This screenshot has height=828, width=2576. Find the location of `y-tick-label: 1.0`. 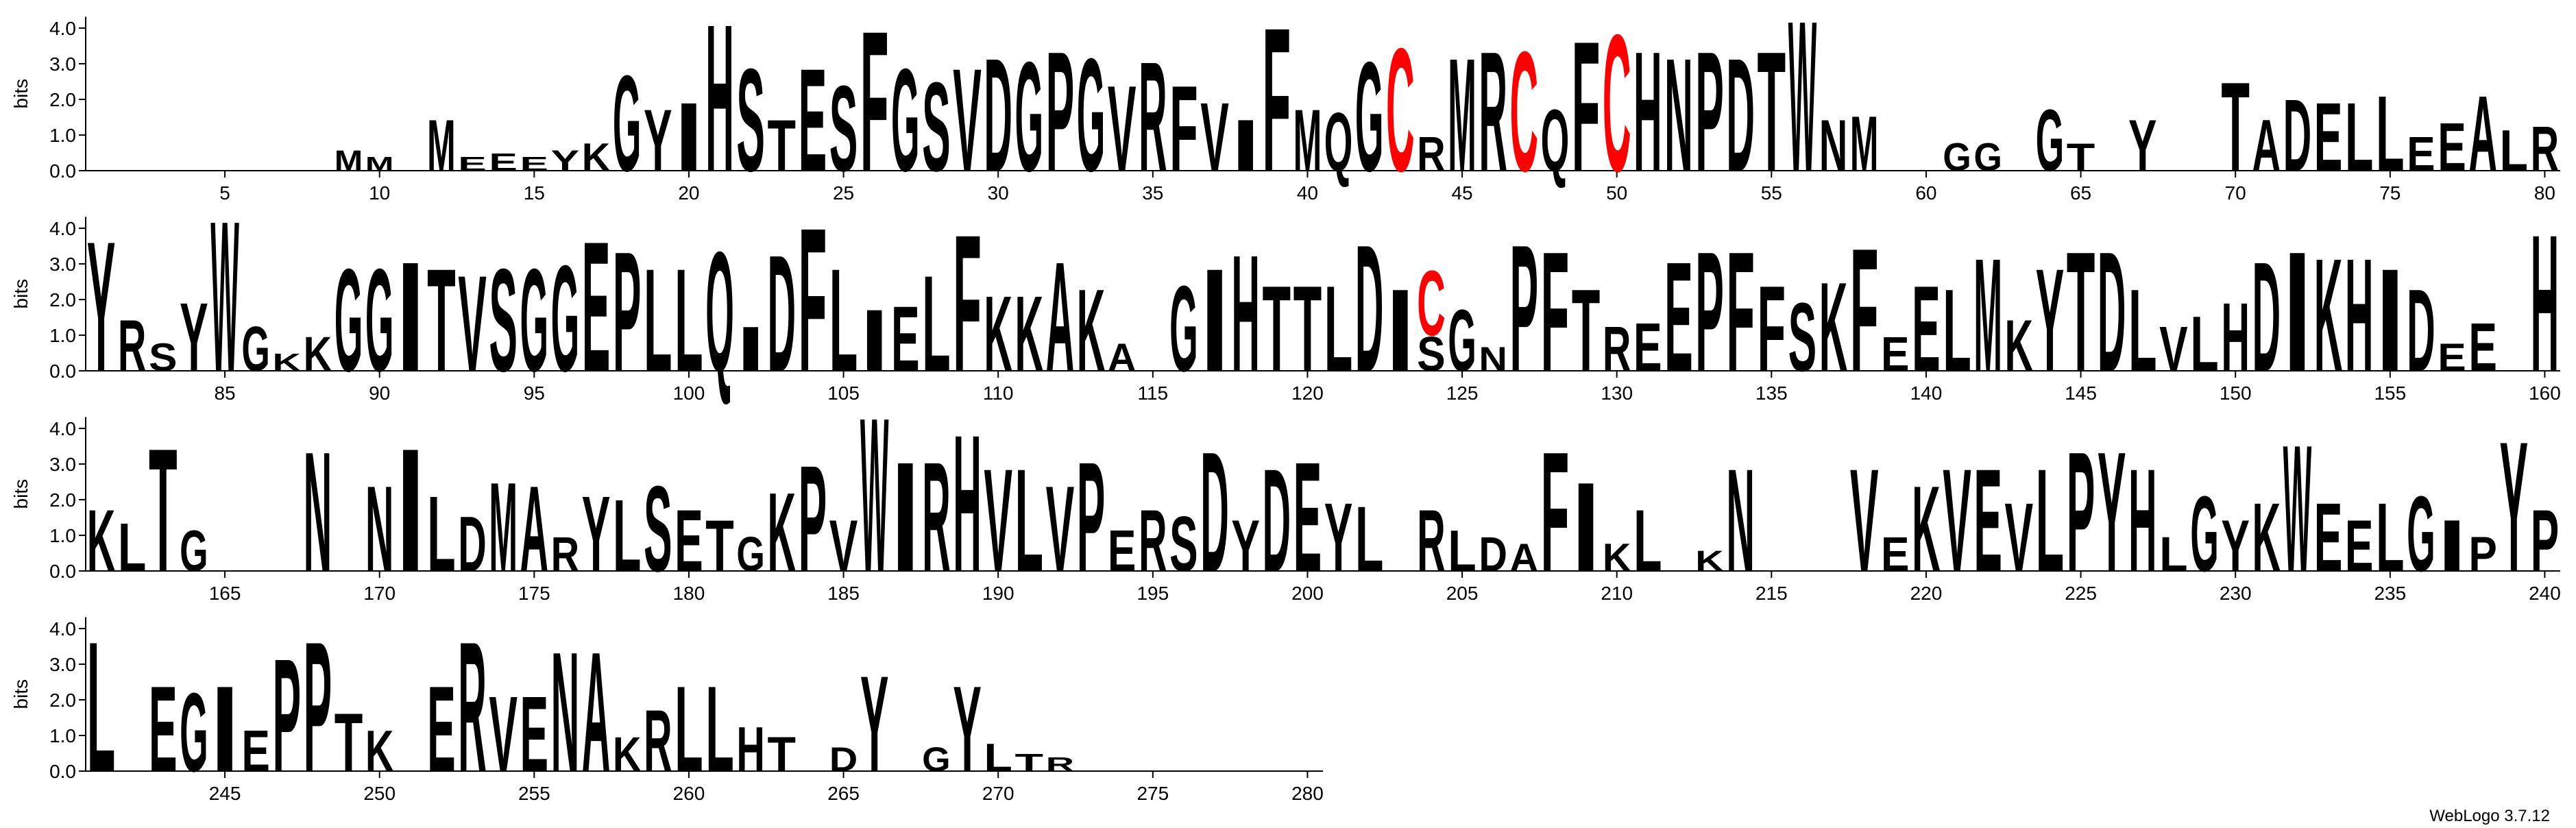

y-tick-label: 1.0 is located at coordinates (62, 335).